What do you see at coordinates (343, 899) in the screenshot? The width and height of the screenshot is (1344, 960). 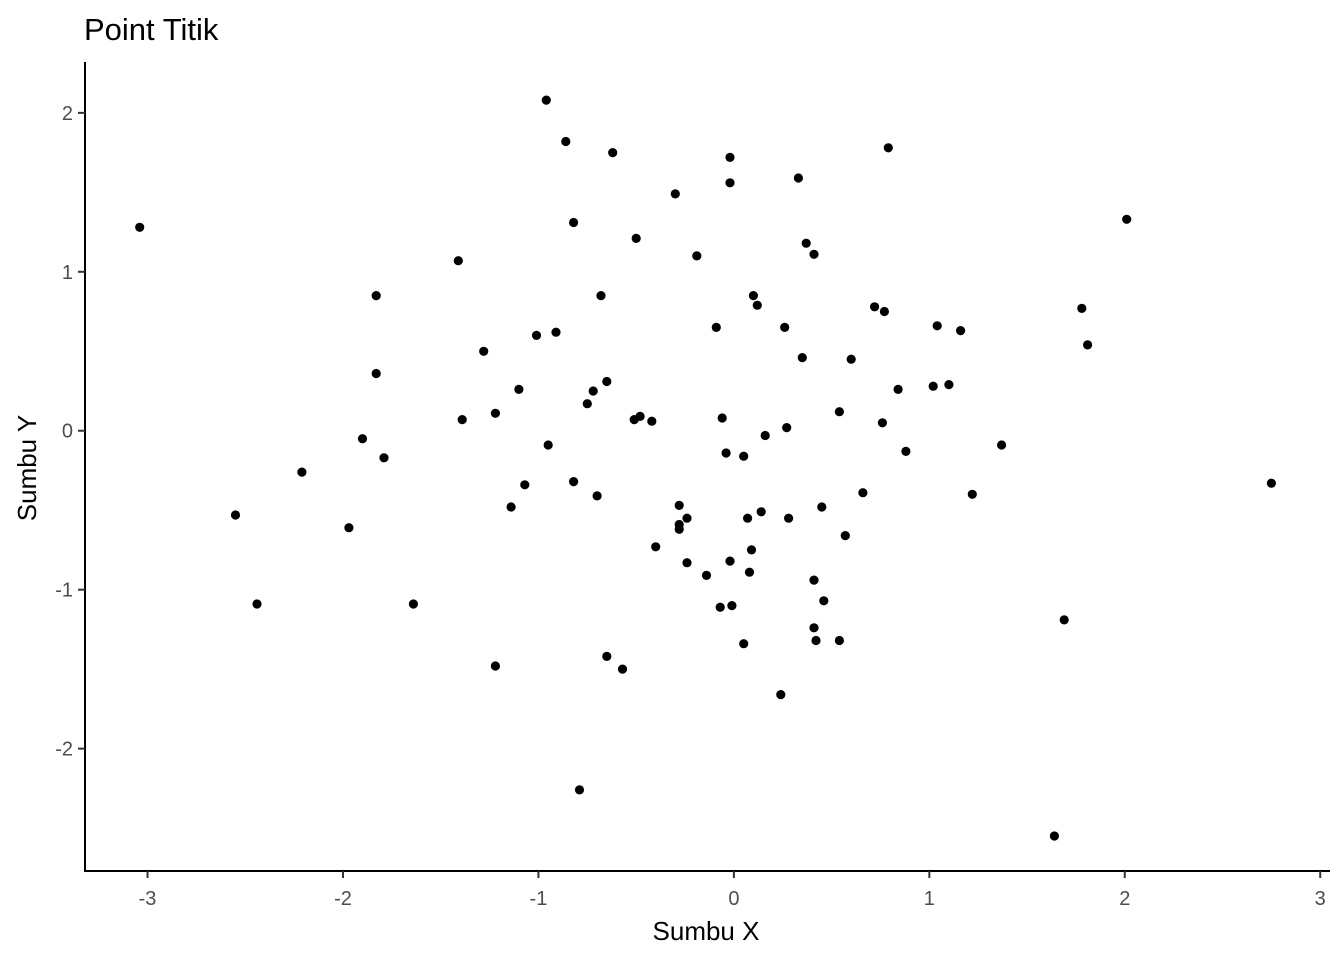 I see `x-tick-label: -2` at bounding box center [343, 899].